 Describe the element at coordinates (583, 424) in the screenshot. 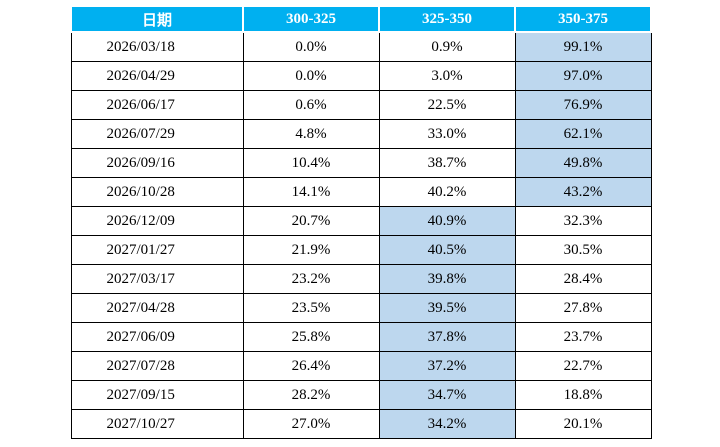

I see `value-cell: 20.1%` at that location.